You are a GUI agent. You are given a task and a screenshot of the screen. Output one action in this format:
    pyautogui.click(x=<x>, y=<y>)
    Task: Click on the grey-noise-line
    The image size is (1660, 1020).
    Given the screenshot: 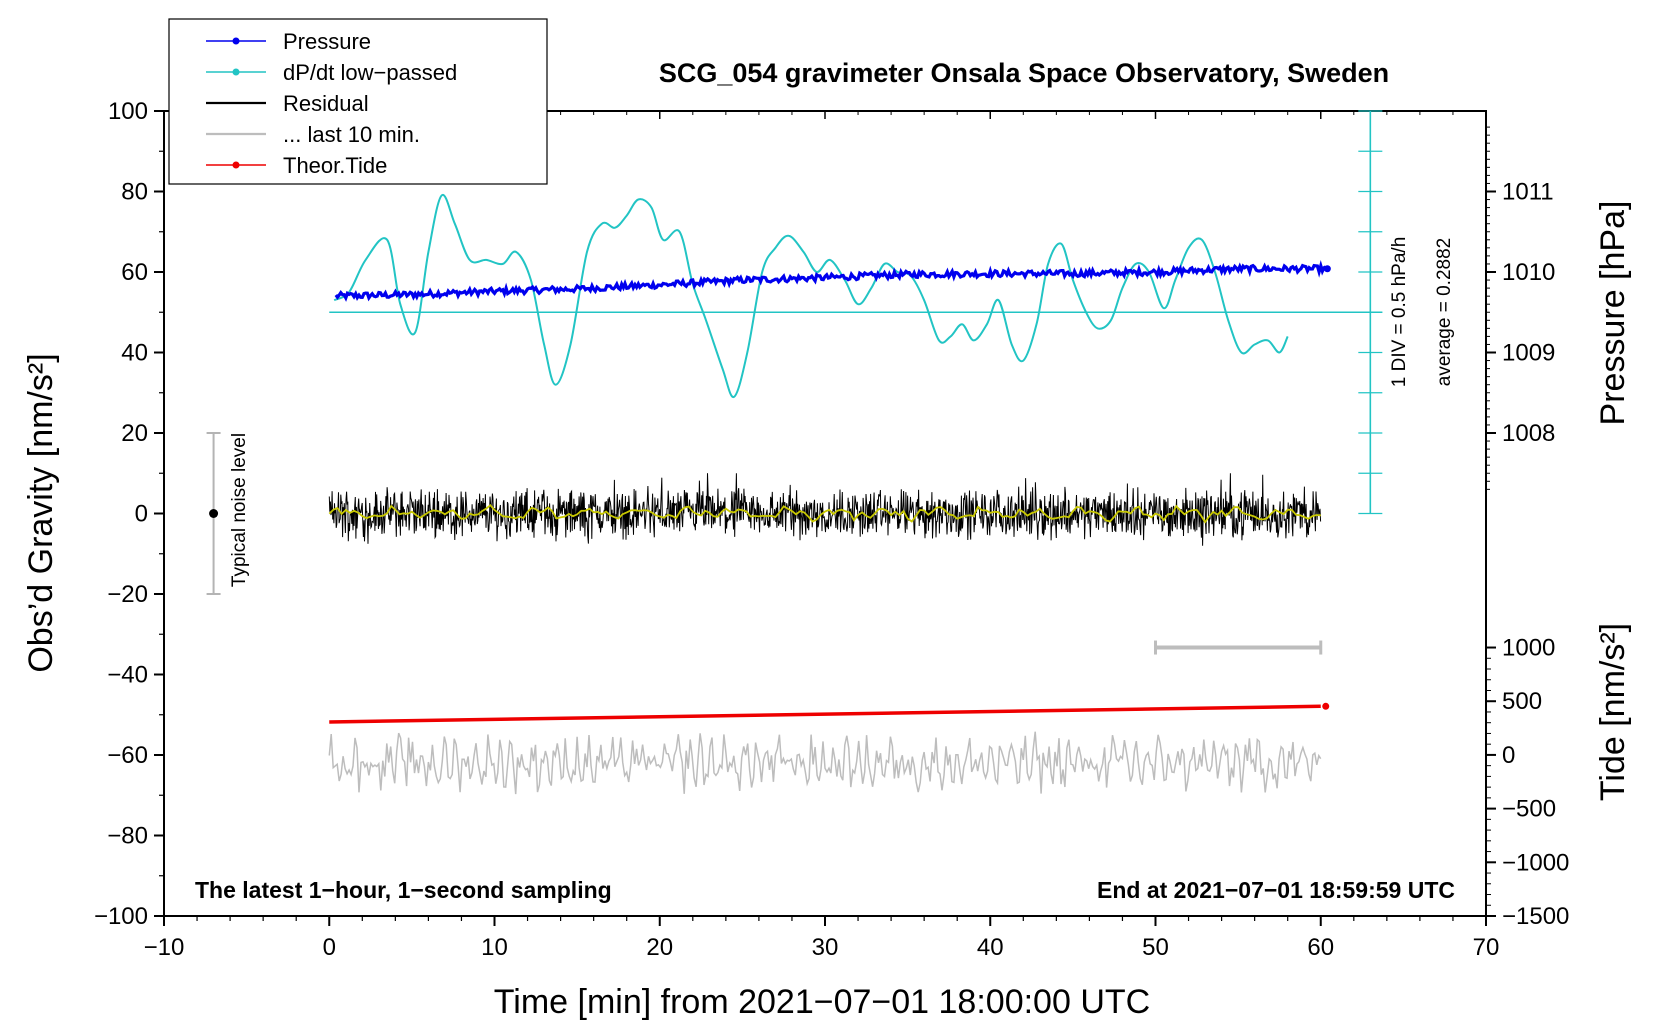 What is the action you would take?
    pyautogui.click(x=825, y=763)
    